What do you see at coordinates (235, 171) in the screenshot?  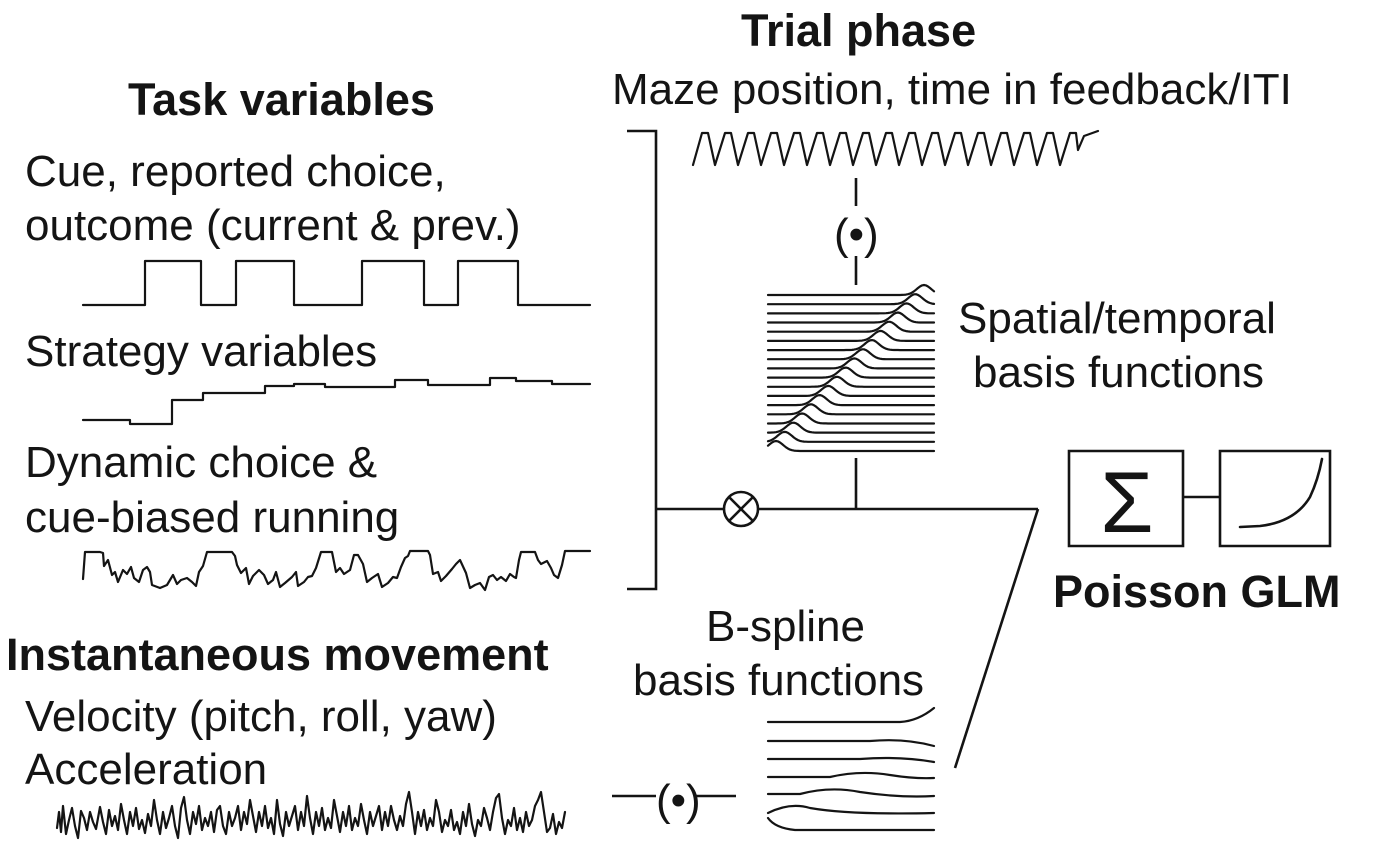 I see `cue-label-line1: Cue, reported choice,` at bounding box center [235, 171].